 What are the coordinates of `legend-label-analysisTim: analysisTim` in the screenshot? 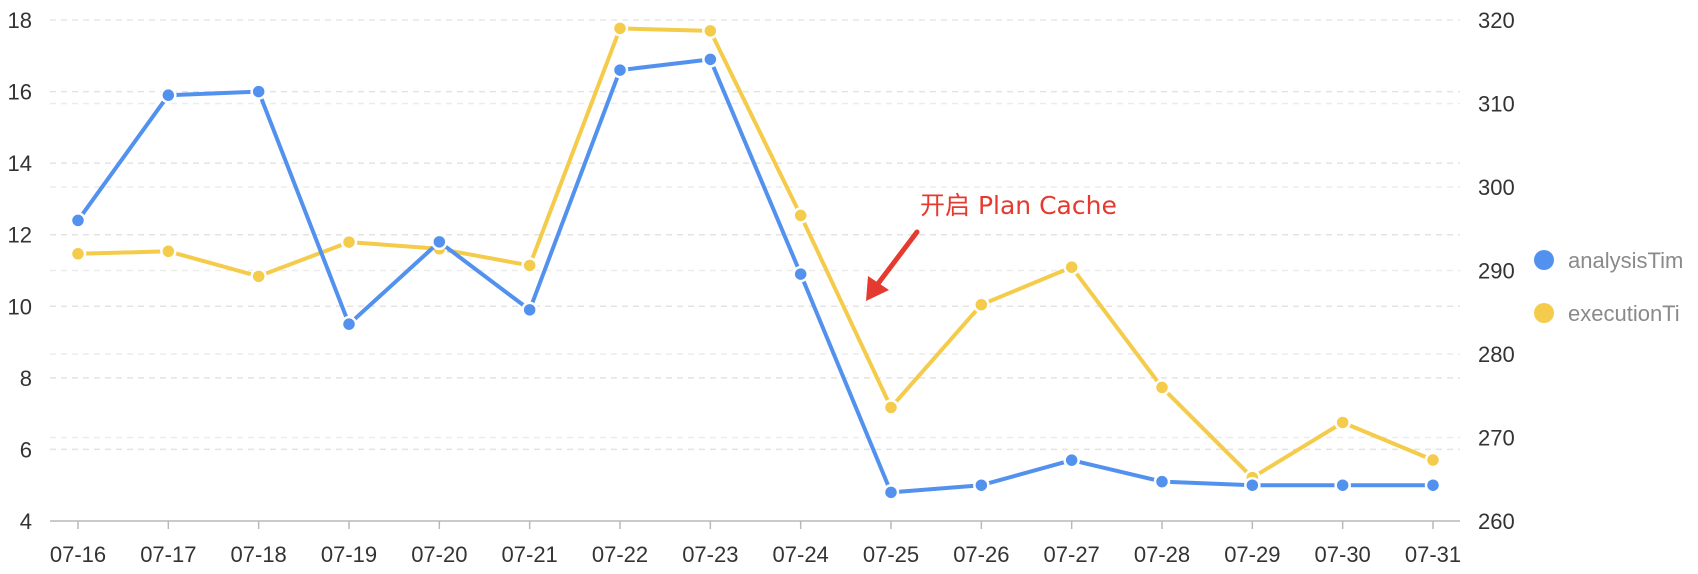 It's located at (1625, 260).